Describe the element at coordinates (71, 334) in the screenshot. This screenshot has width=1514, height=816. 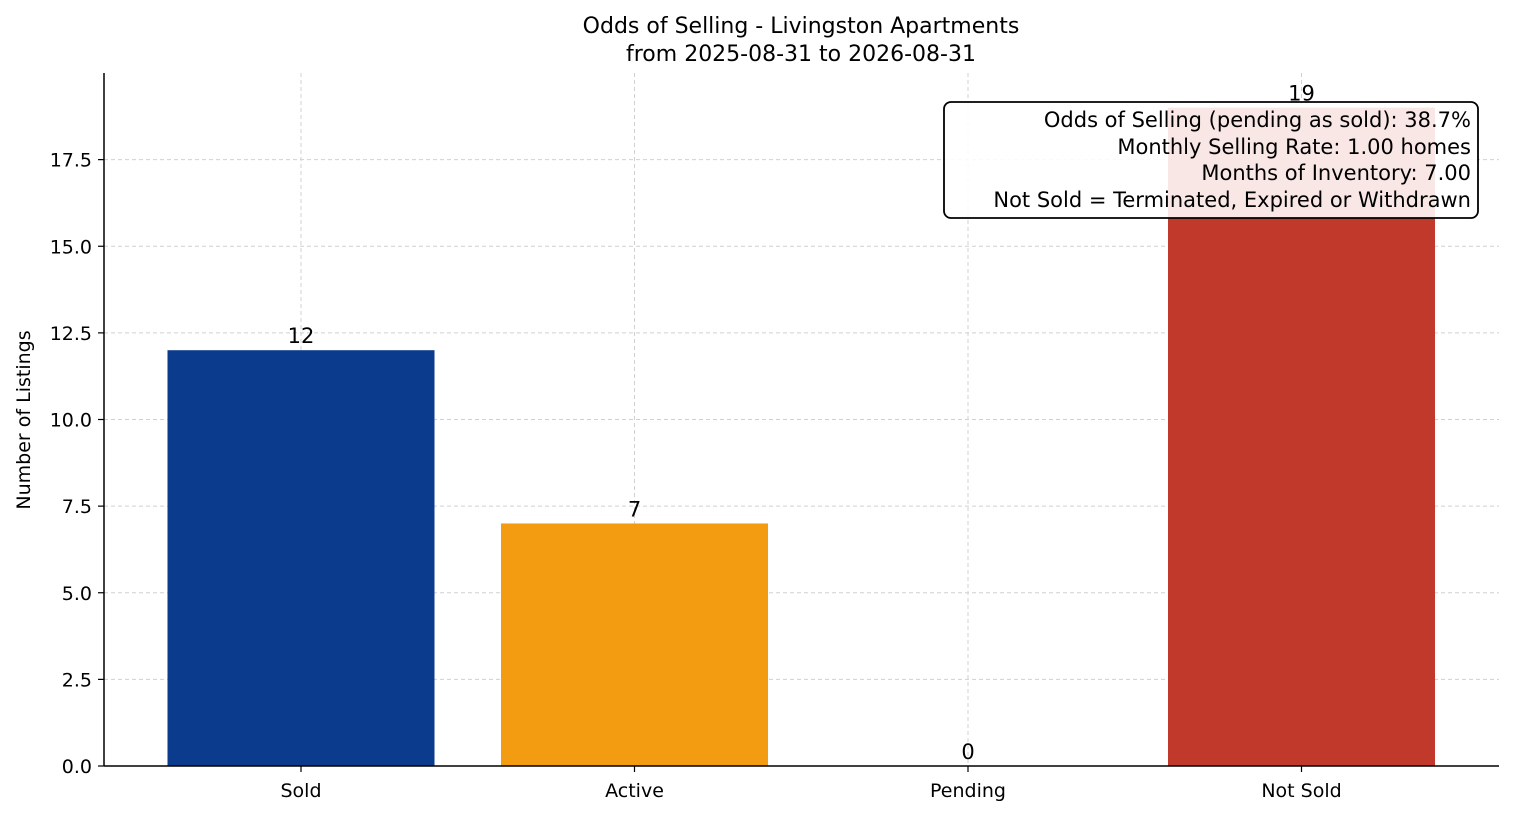
I see `y-tick-label-5: 12.5` at that location.